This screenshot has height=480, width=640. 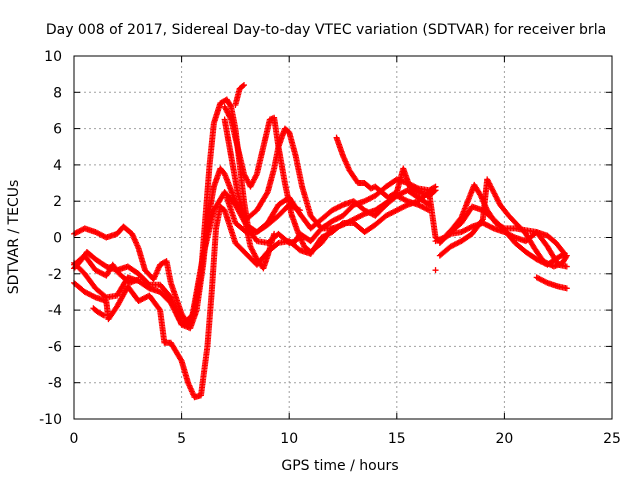 I want to click on y-axis-label: SDTVAR / TECUs, so click(x=14, y=237).